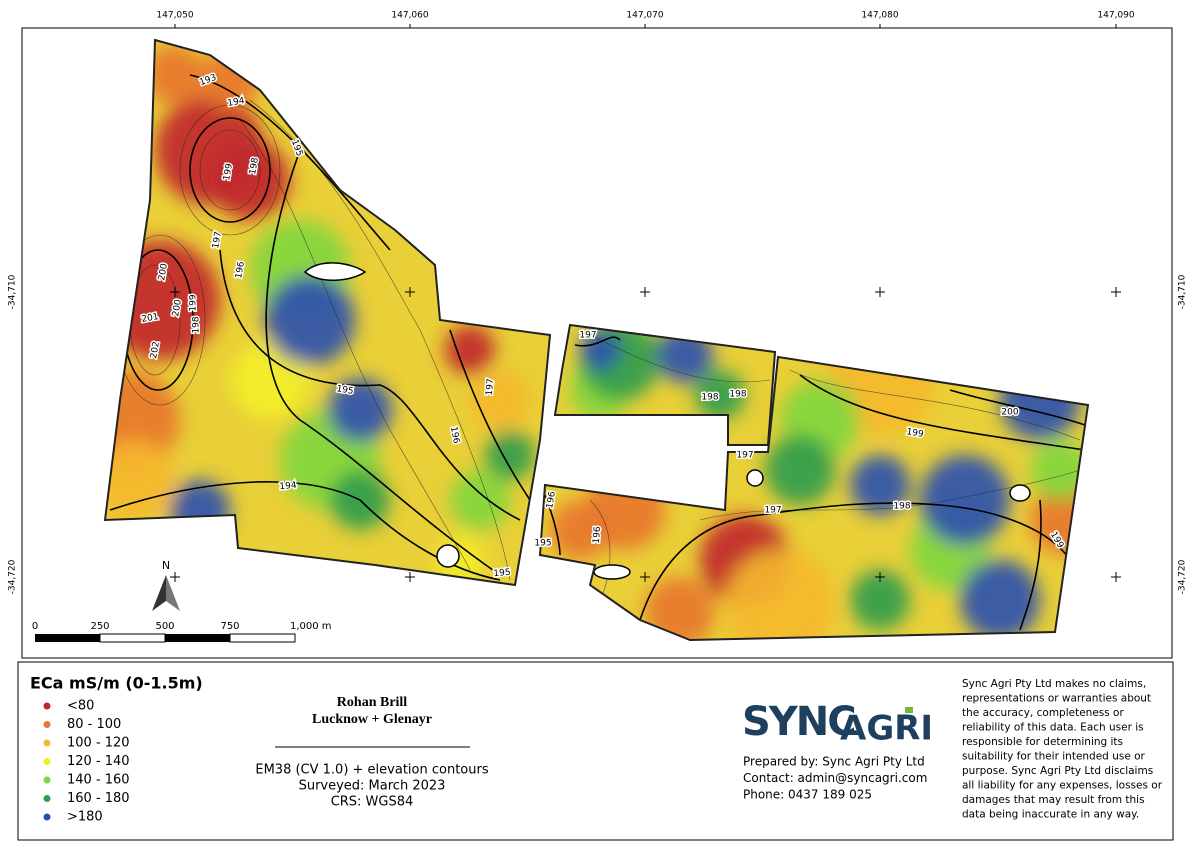  Describe the element at coordinates (155, 350) in the screenshot. I see `contour-label: 202` at that location.